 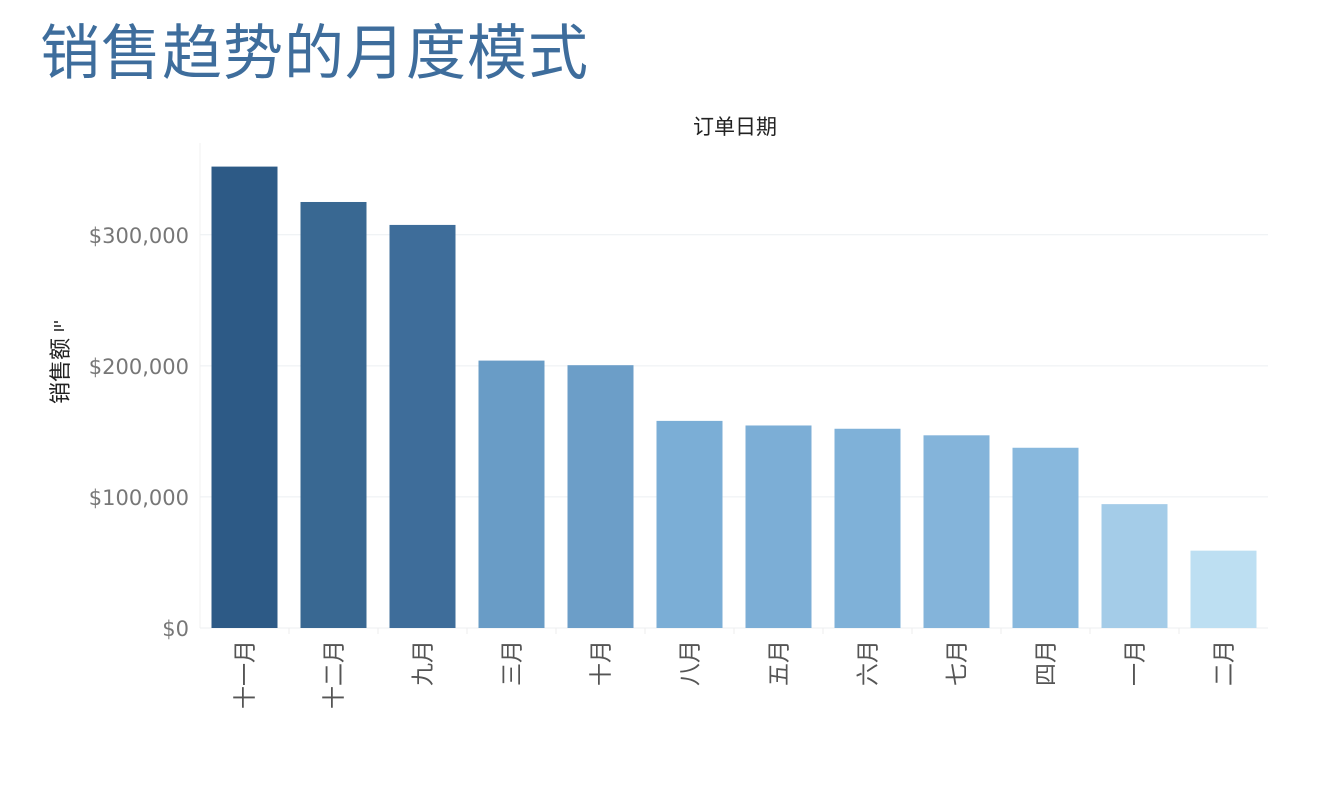 What do you see at coordinates (246, 674) in the screenshot?
I see `x-tick-label: 十一月` at bounding box center [246, 674].